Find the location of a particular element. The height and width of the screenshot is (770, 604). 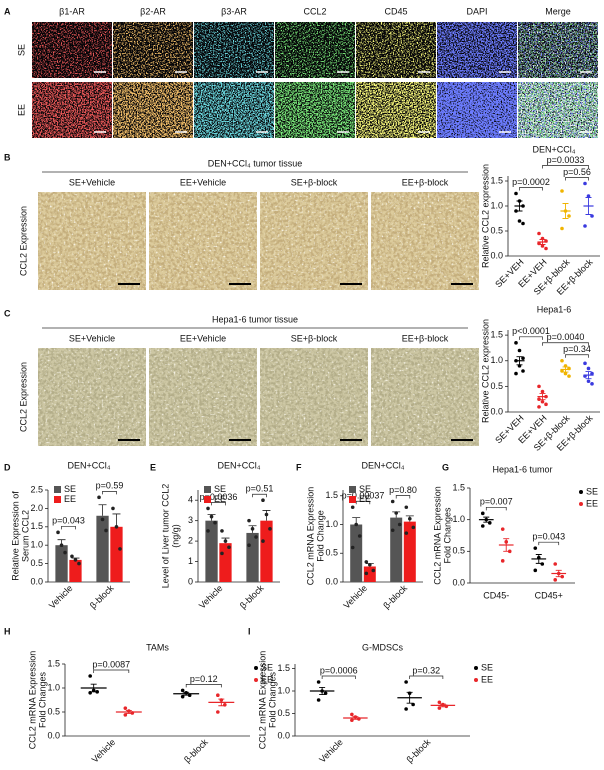

x-tick-label: Vehicle is located at coordinates (211, 597).